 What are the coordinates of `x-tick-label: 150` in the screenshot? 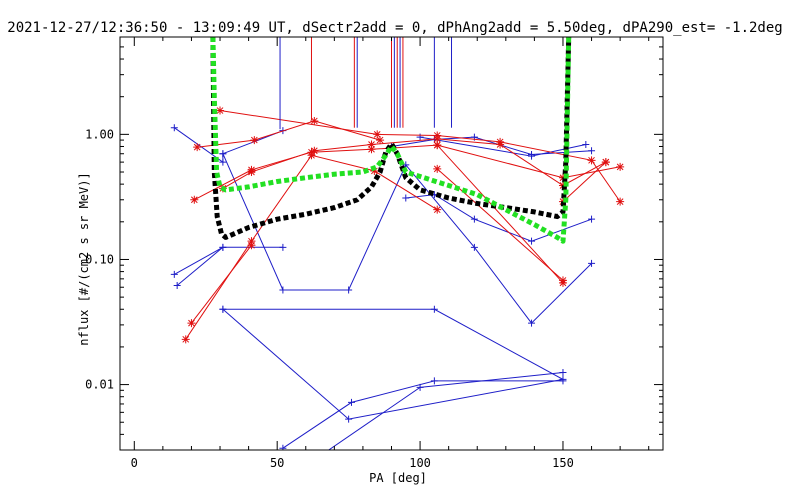 It's located at (563, 463).